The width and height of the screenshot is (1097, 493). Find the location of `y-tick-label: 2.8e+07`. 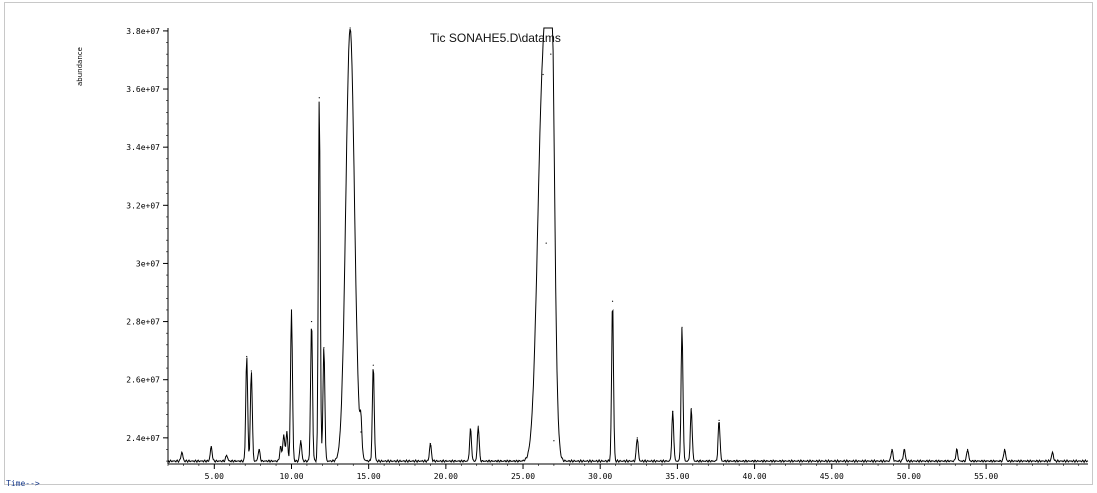

y-tick-label: 2.8e+07 is located at coordinates (143, 322).